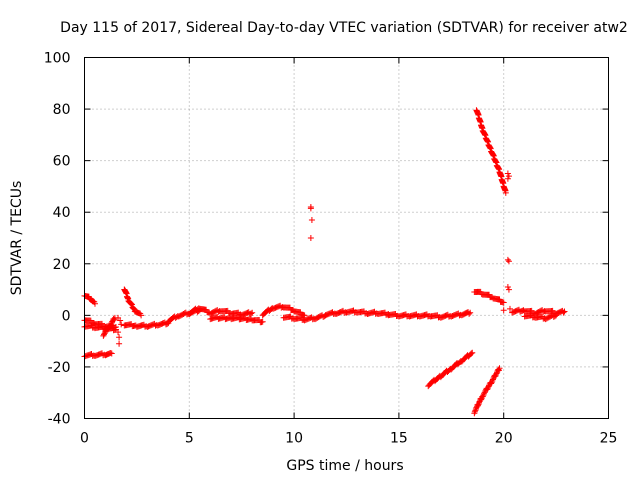 The image size is (640, 480). Describe the element at coordinates (17, 238) in the screenshot. I see `y-axis-title: SDTVAR / TECUs` at that location.